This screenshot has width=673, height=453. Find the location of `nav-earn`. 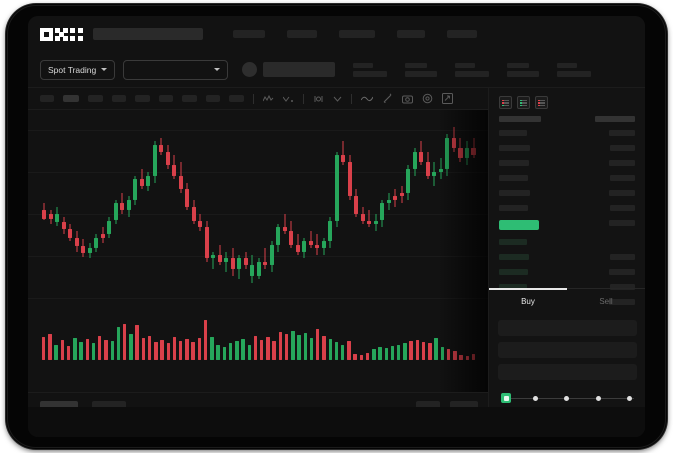

nav-earn is located at coordinates (411, 34).